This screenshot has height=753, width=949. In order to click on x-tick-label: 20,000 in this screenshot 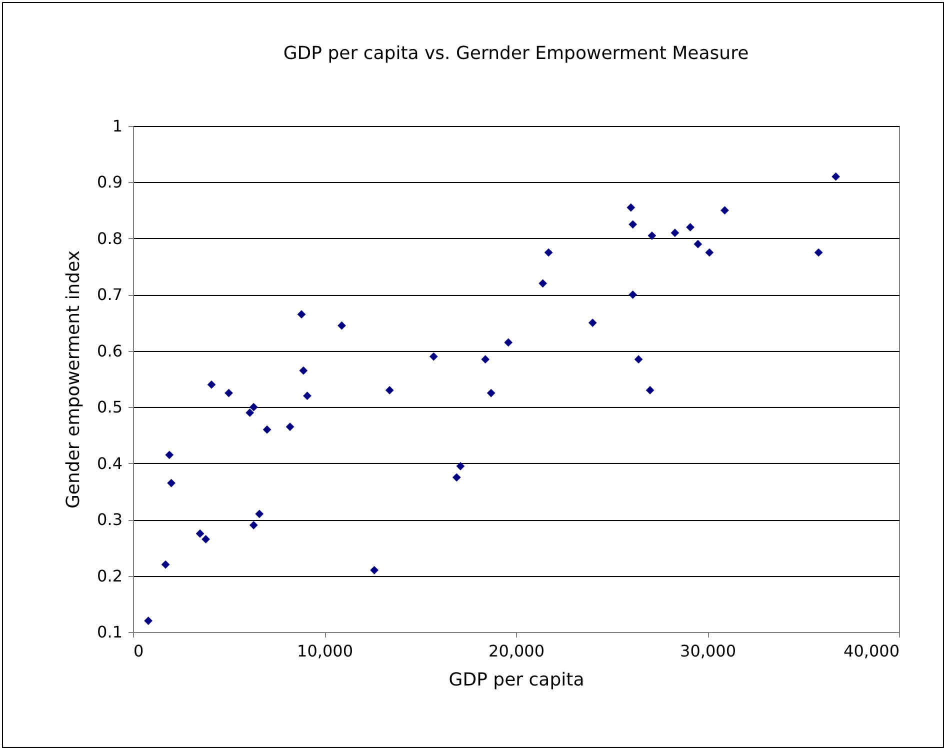, I will do `click(516, 651)`.